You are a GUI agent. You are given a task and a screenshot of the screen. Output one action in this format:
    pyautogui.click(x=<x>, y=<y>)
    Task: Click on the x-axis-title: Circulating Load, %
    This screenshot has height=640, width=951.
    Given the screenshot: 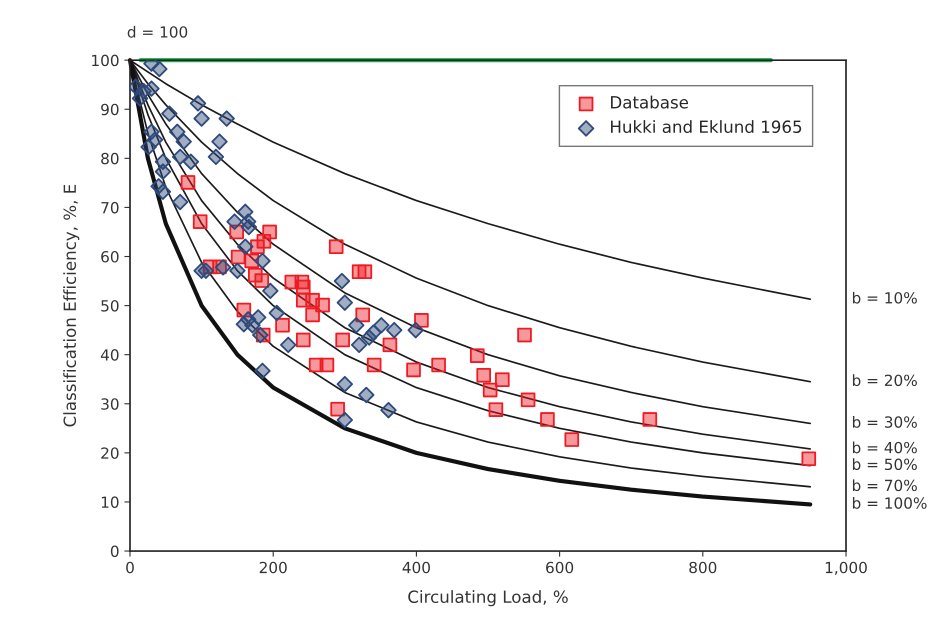 What is the action you would take?
    pyautogui.click(x=488, y=598)
    